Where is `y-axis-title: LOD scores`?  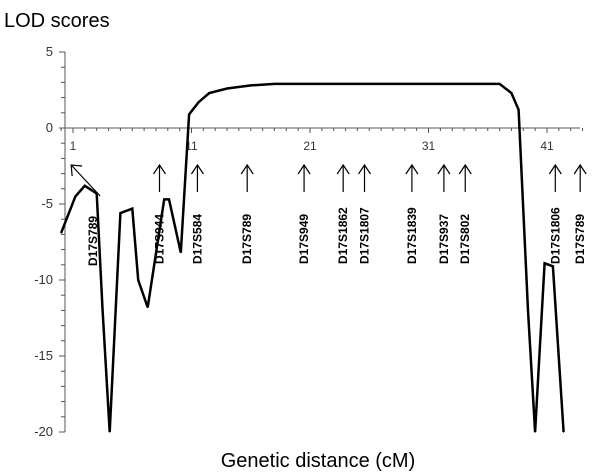 y-axis-title: LOD scores is located at coordinates (57, 21).